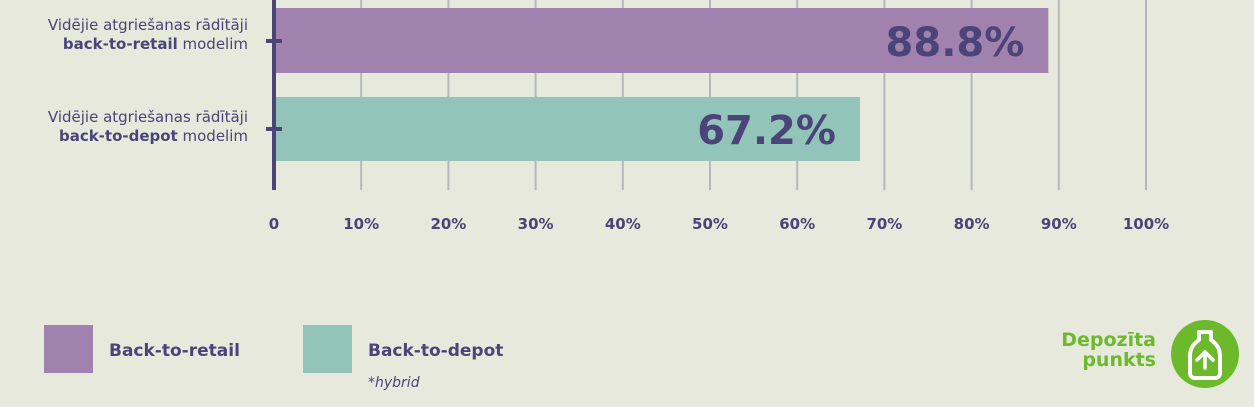 The width and height of the screenshot is (1254, 407). What do you see at coordinates (120, 44) in the screenshot?
I see `category-label-retail-bold: back-to-retail` at bounding box center [120, 44].